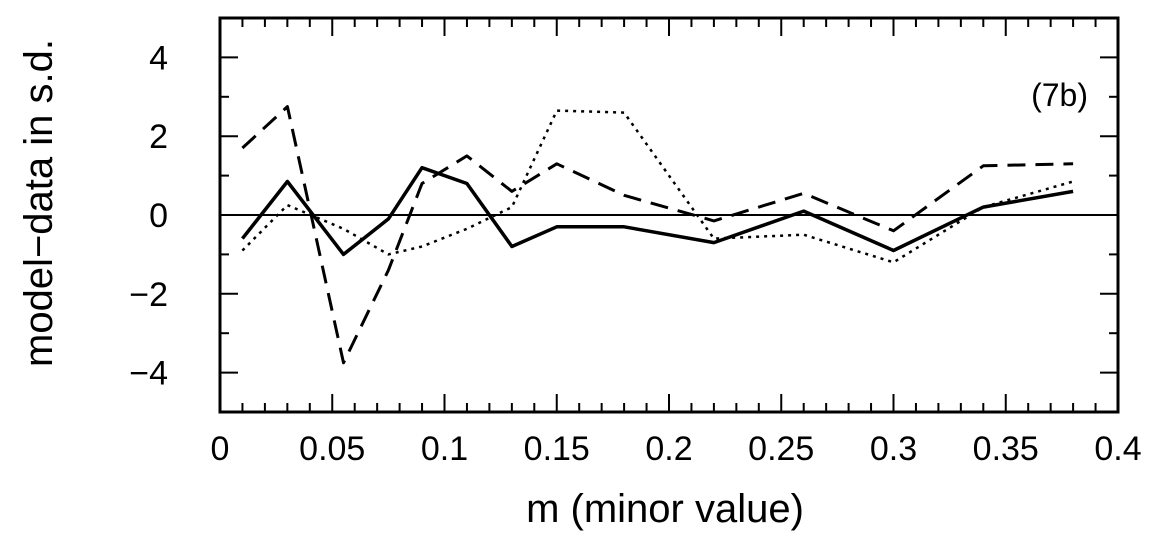 The height and width of the screenshot is (547, 1162). What do you see at coordinates (665, 509) in the screenshot?
I see `x-axis-title: m (minor value)` at bounding box center [665, 509].